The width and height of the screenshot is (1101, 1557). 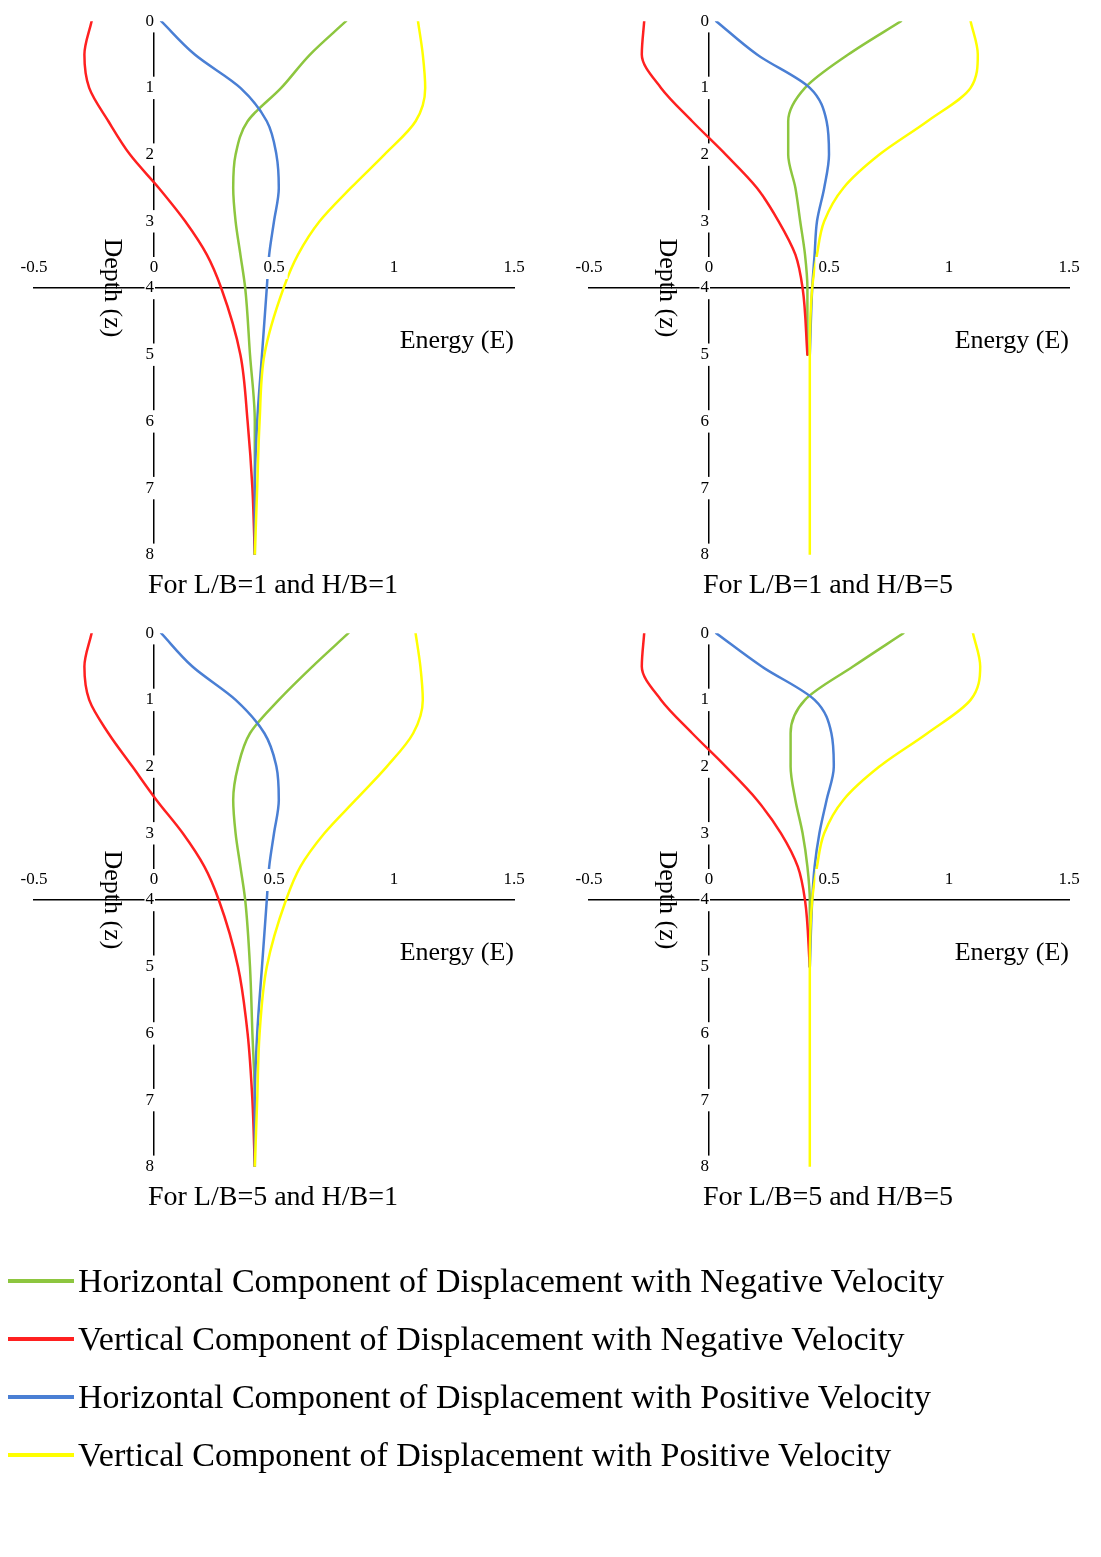 I want to click on text: For L/B=1 and H/B=5, so click(x=828, y=584).